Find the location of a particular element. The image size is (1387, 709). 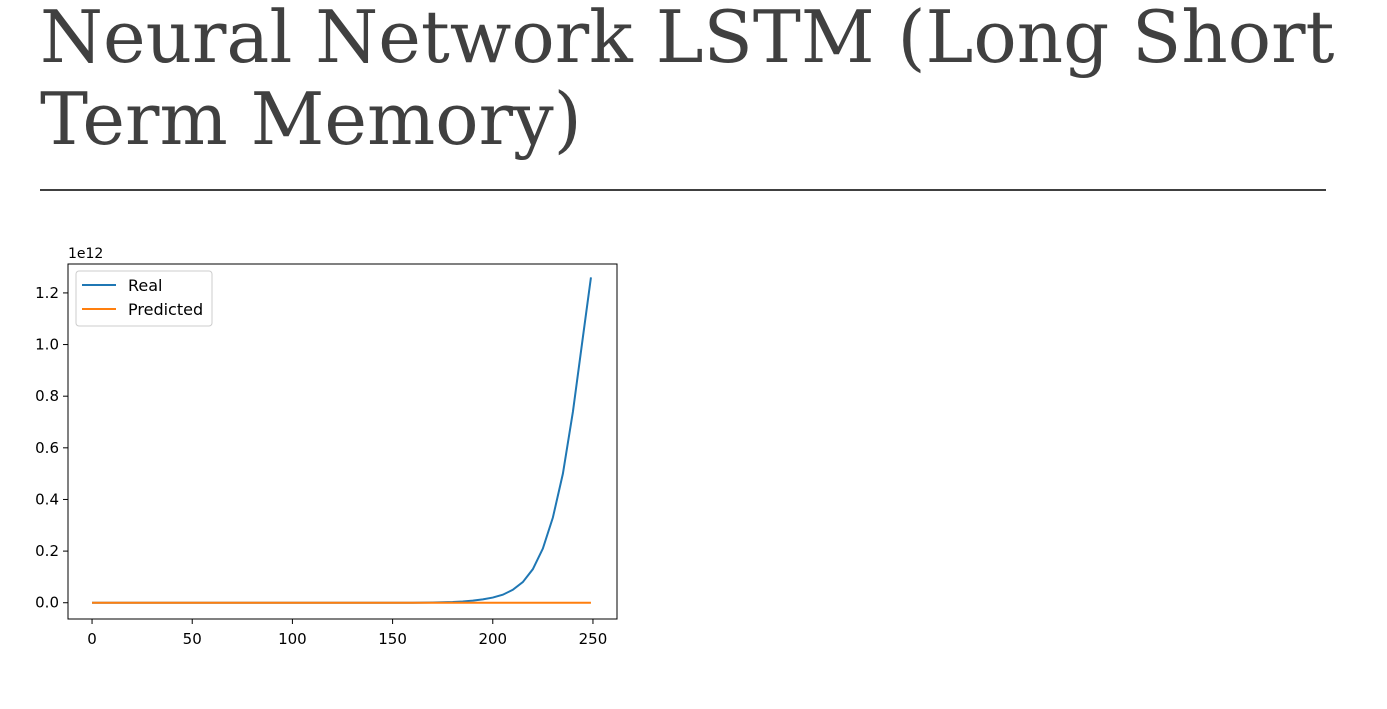

y-tick-label: 0.6 is located at coordinates (47, 448).